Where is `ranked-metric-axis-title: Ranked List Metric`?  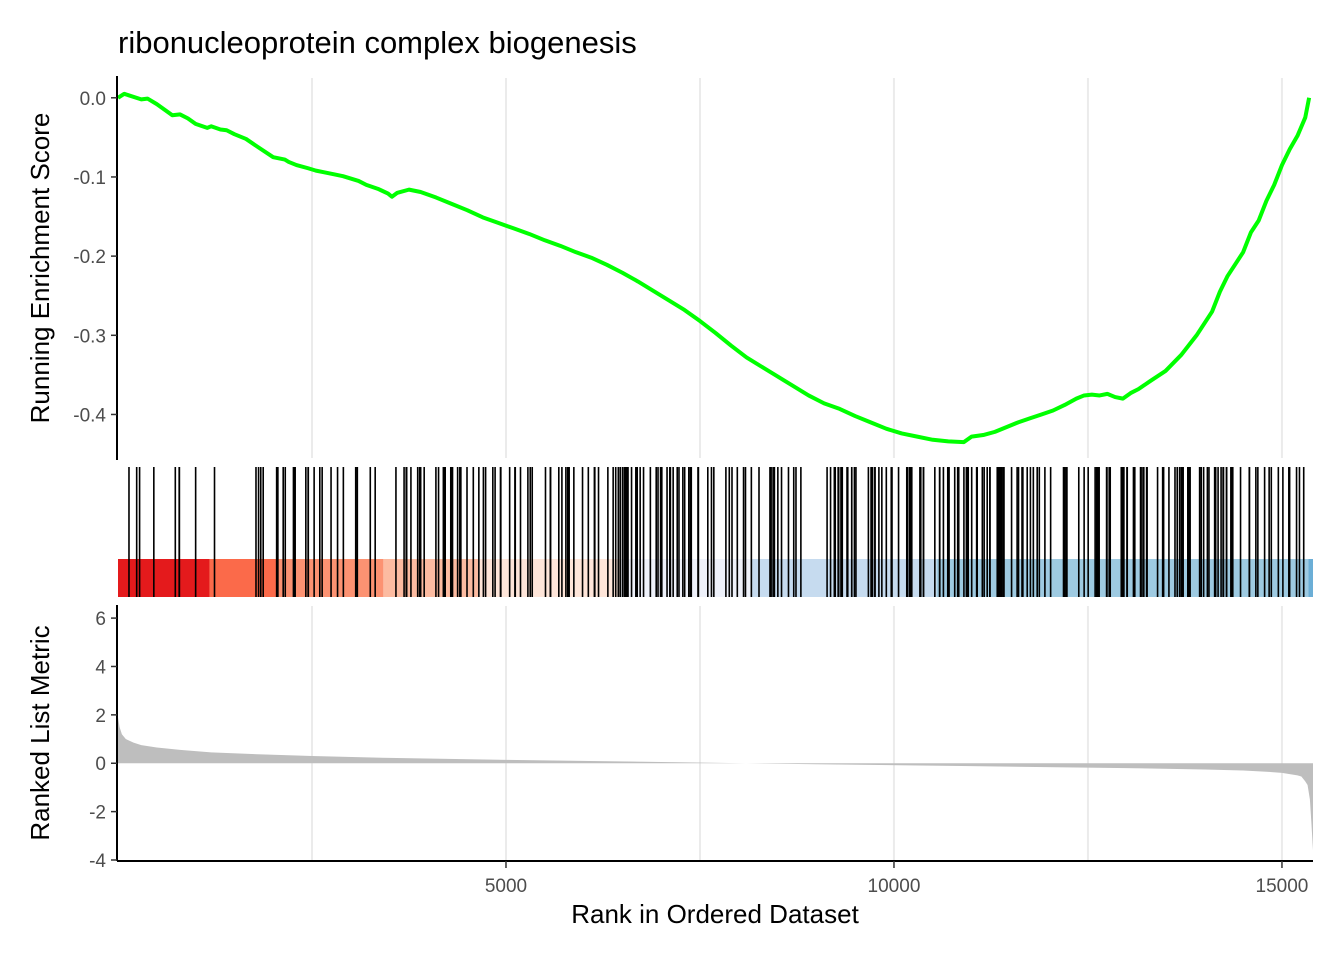 ranked-metric-axis-title: Ranked List Metric is located at coordinates (40, 732).